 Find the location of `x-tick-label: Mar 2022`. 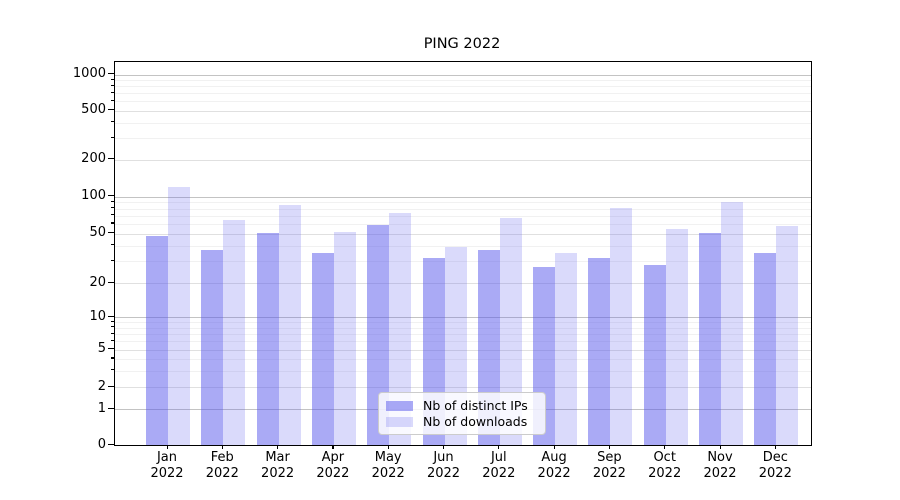

x-tick-label: Mar 2022 is located at coordinates (278, 465).